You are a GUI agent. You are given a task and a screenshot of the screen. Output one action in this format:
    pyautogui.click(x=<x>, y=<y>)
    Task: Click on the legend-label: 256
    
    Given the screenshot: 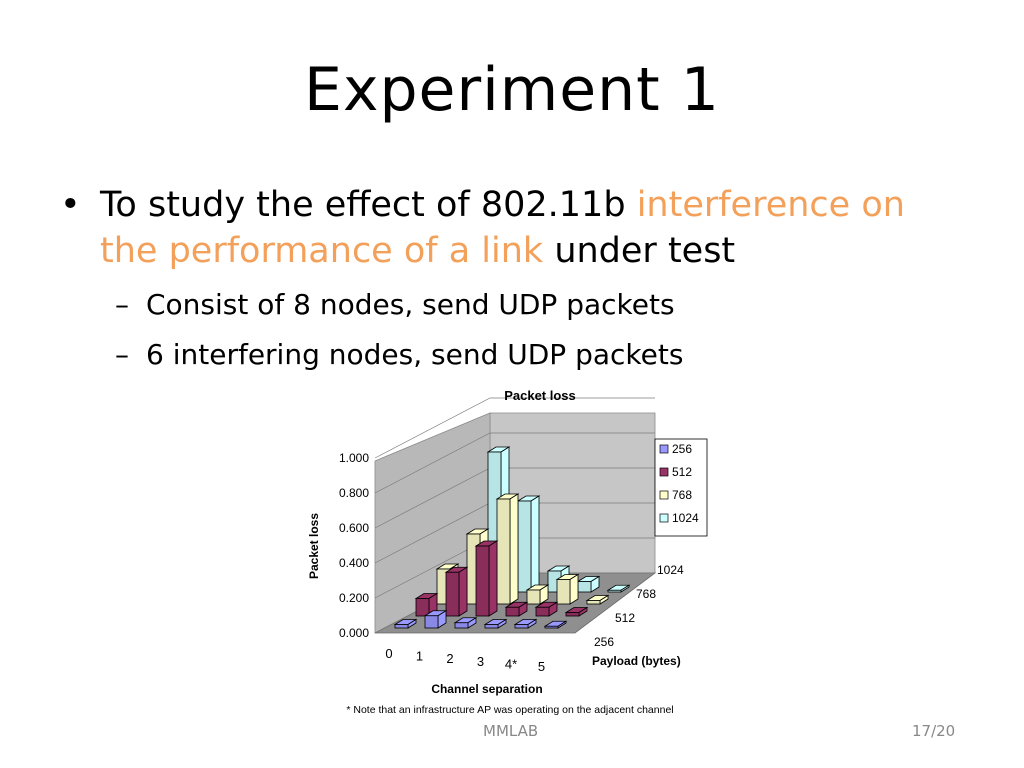 What is the action you would take?
    pyautogui.click(x=682, y=449)
    